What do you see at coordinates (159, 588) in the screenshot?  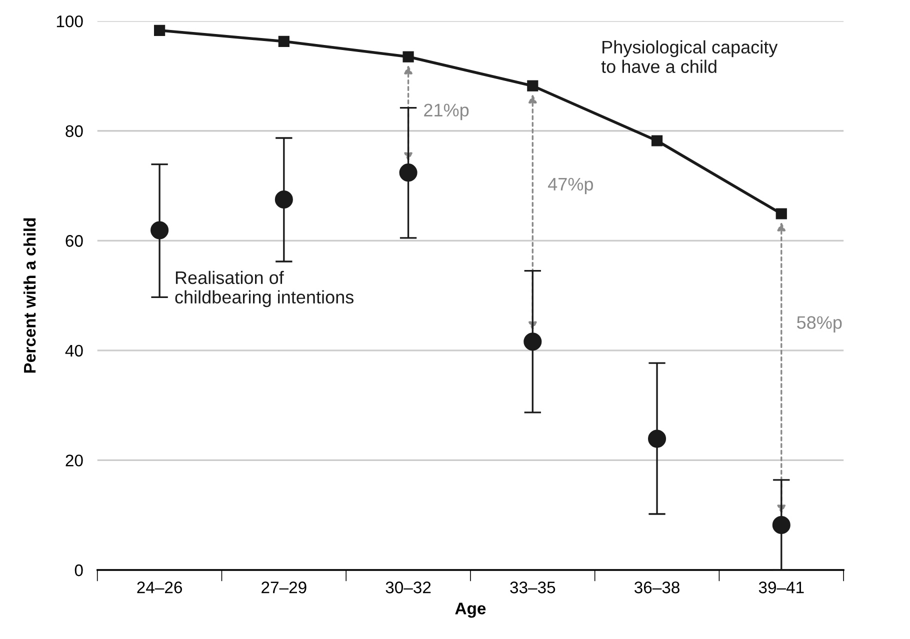 I see `x-tick-label: 24–26` at bounding box center [159, 588].